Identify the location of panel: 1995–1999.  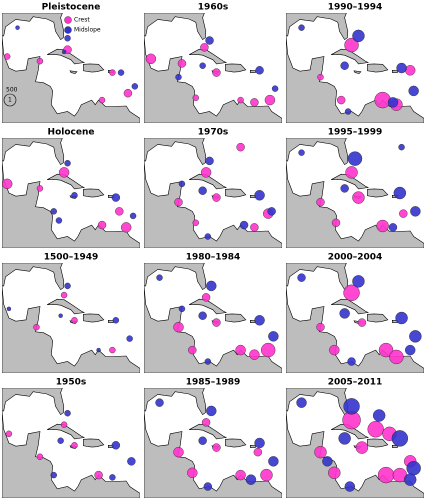
(355, 188).